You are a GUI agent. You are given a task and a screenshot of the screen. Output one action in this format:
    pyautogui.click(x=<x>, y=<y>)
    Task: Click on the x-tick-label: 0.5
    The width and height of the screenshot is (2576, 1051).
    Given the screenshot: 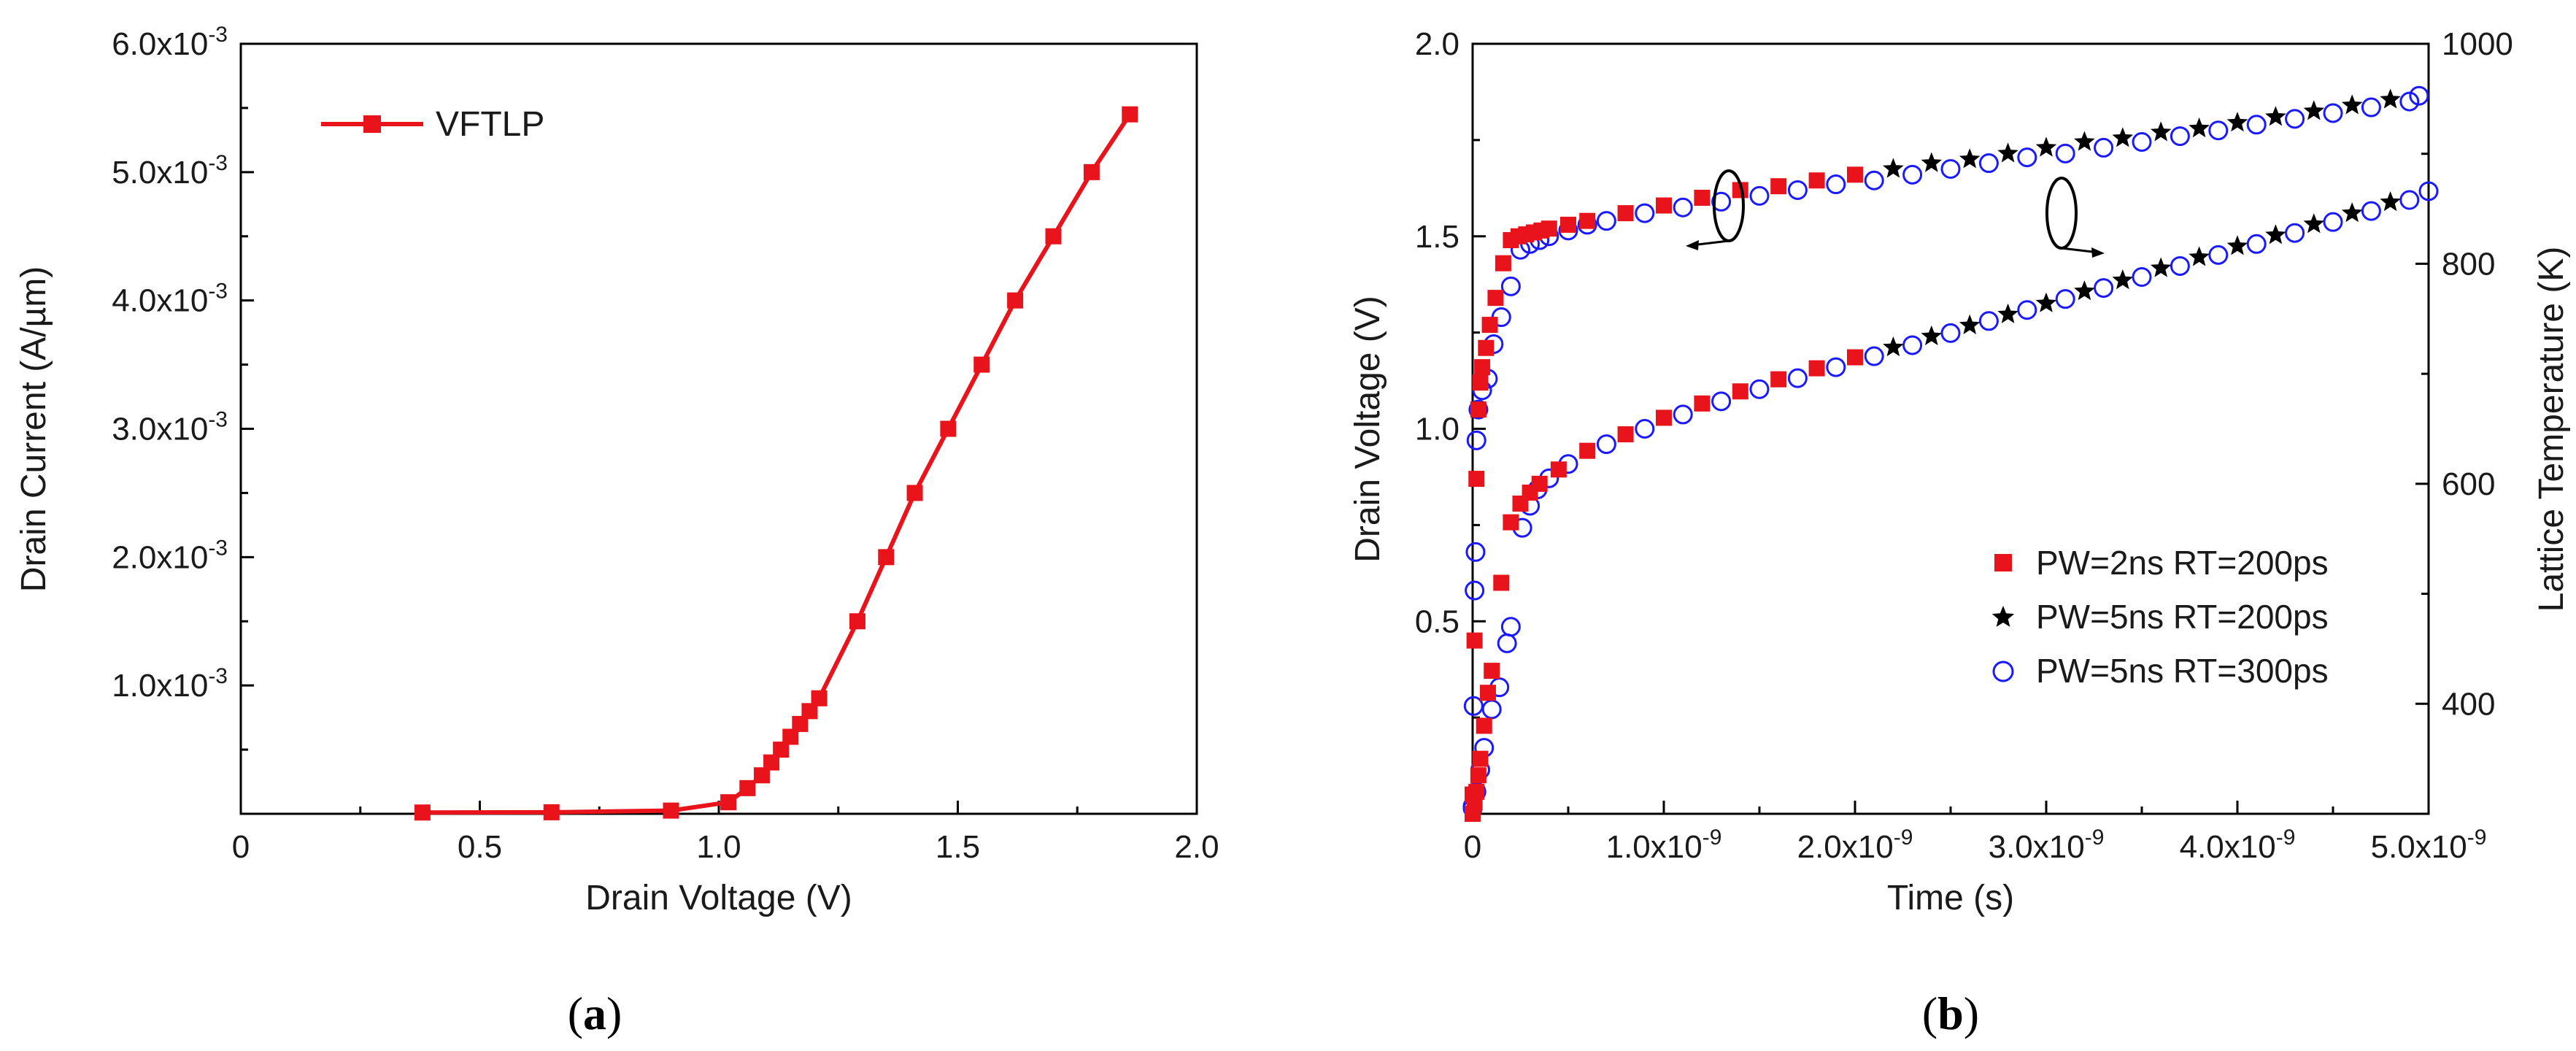 What is the action you would take?
    pyautogui.click(x=480, y=847)
    